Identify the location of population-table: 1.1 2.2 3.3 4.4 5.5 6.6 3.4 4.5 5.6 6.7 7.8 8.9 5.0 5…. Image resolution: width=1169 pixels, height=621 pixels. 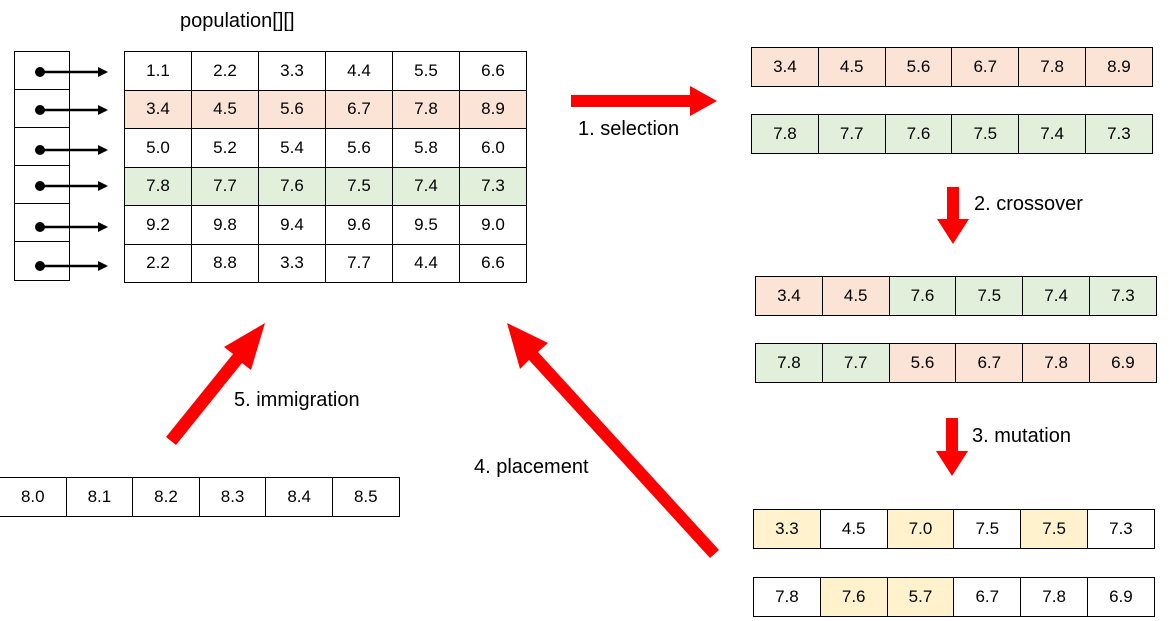
(325, 167).